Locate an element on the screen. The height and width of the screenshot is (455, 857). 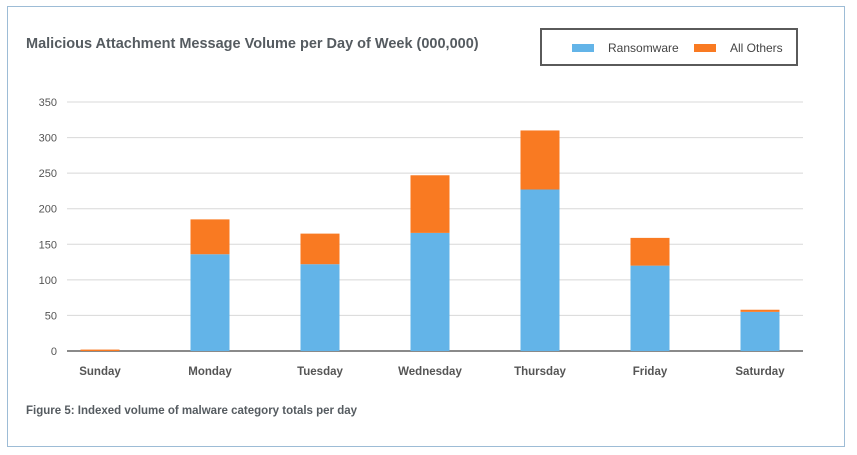
legend-swatch-all-others is located at coordinates (705, 48).